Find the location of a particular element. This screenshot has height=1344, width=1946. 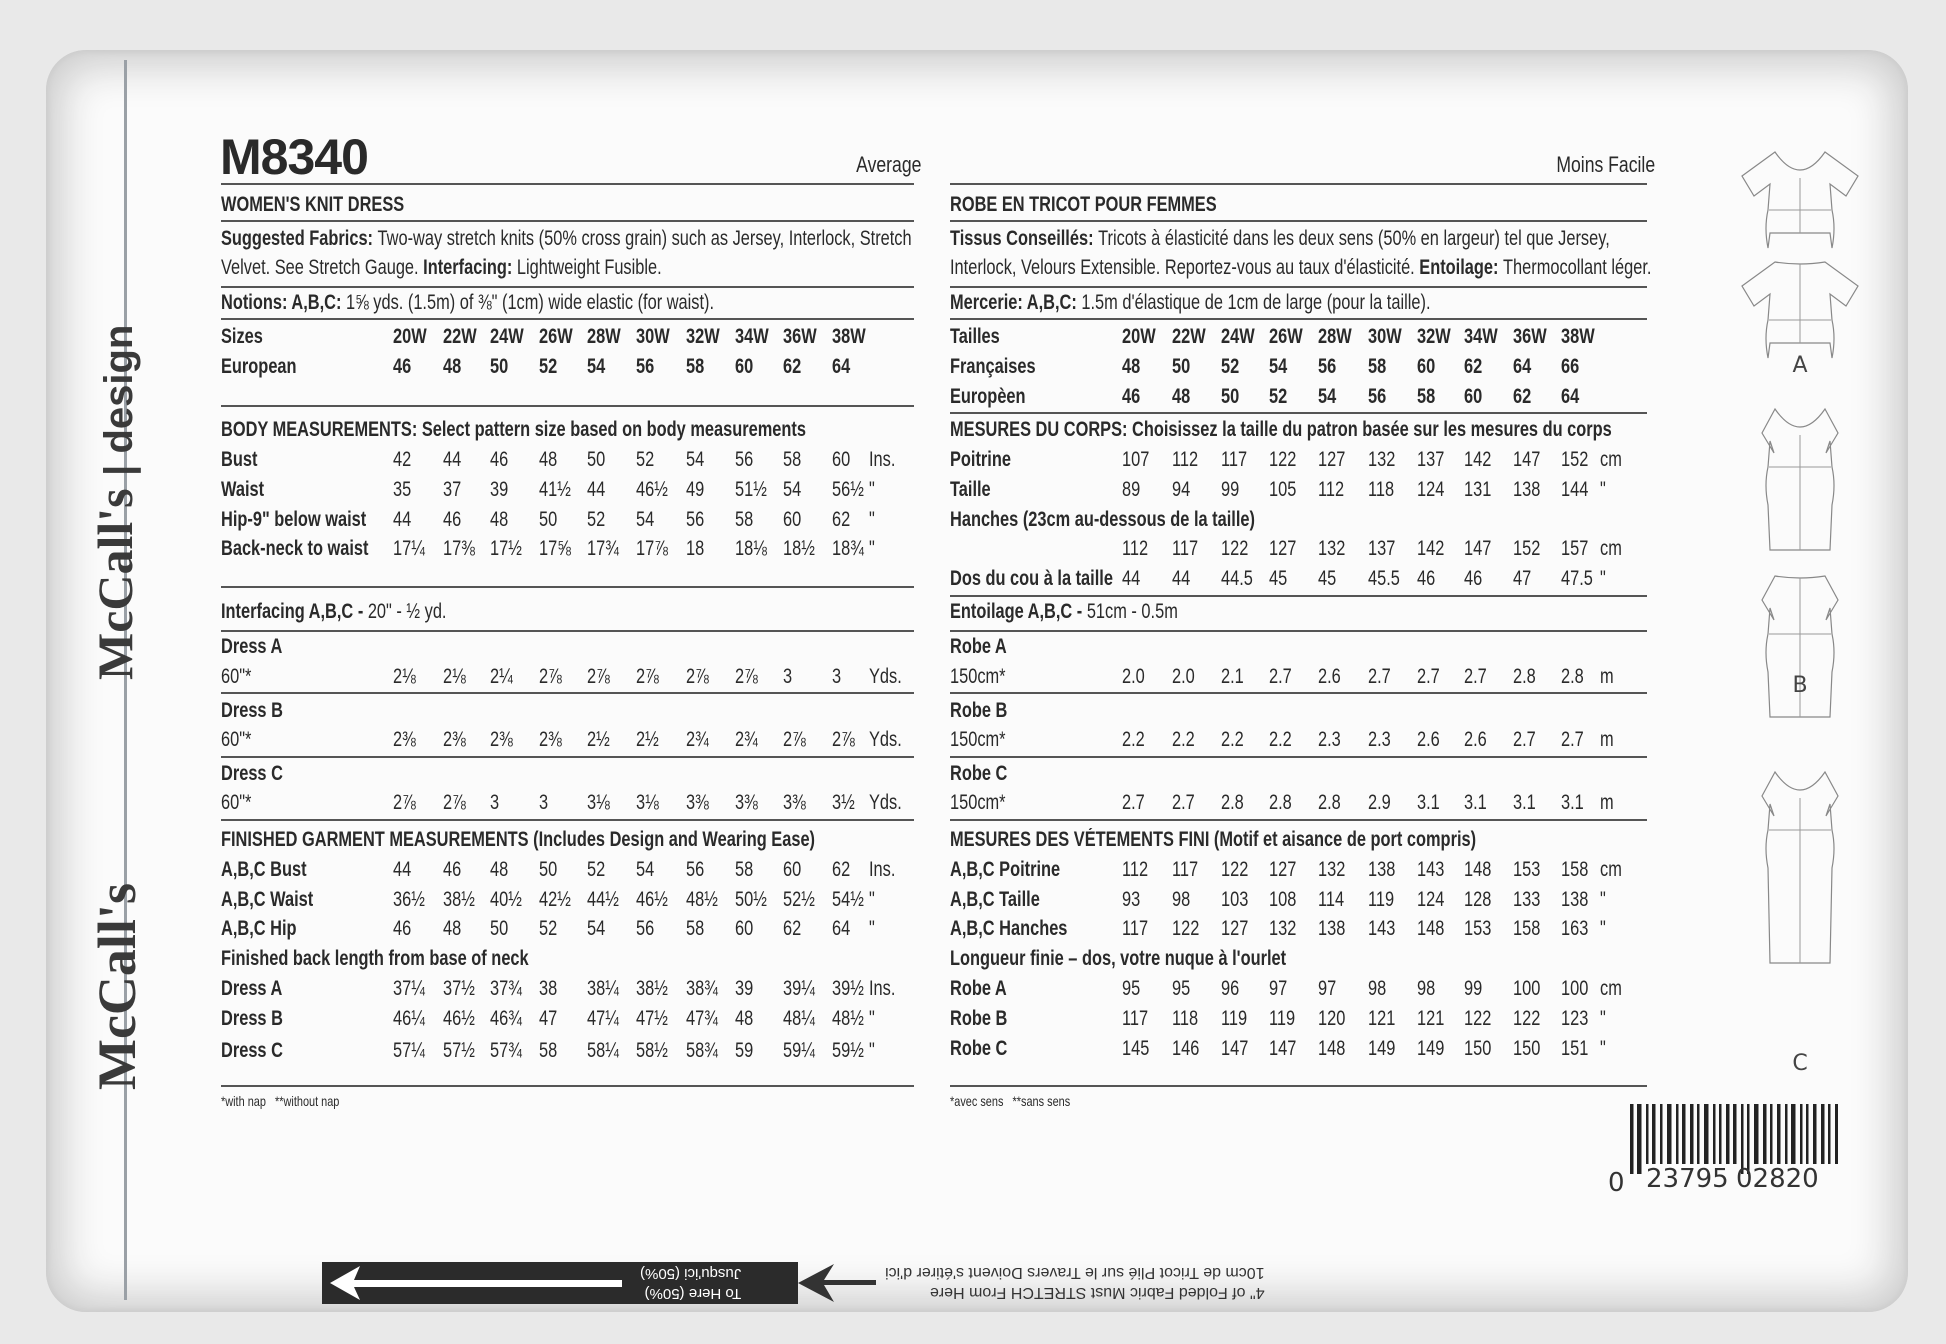

size-value-cell: 24W is located at coordinates (507, 336).